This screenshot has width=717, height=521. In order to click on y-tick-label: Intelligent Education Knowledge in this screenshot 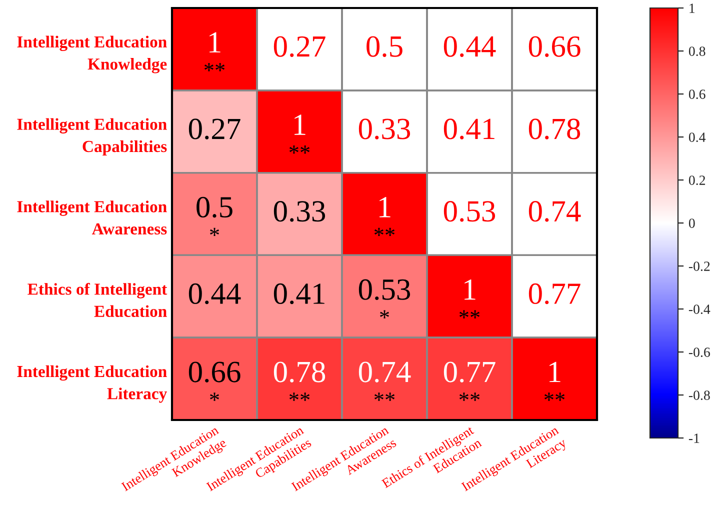, I will do `click(92, 55)`.